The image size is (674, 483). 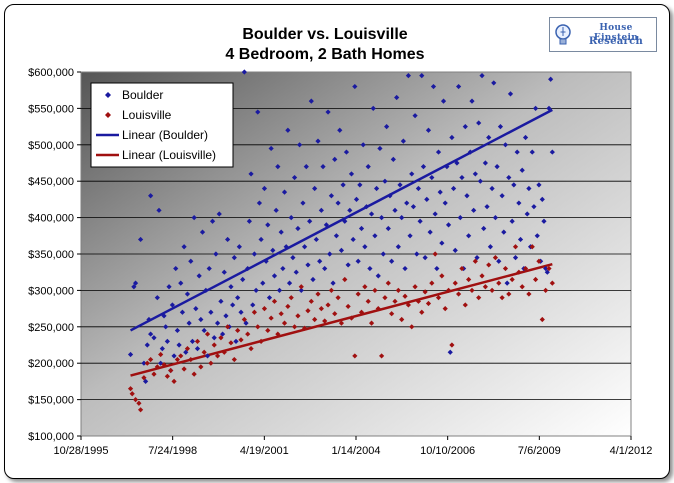 I want to click on y-tick-label: $200,000, so click(x=51, y=364).